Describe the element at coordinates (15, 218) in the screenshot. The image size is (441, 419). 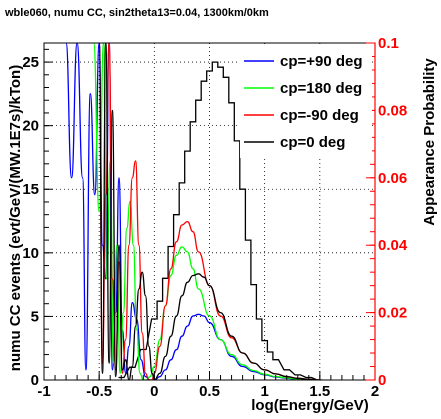
I see `y-axis-label-left: numu CC events (evt/GeV/(MW.1E7s)/kTon)` at that location.